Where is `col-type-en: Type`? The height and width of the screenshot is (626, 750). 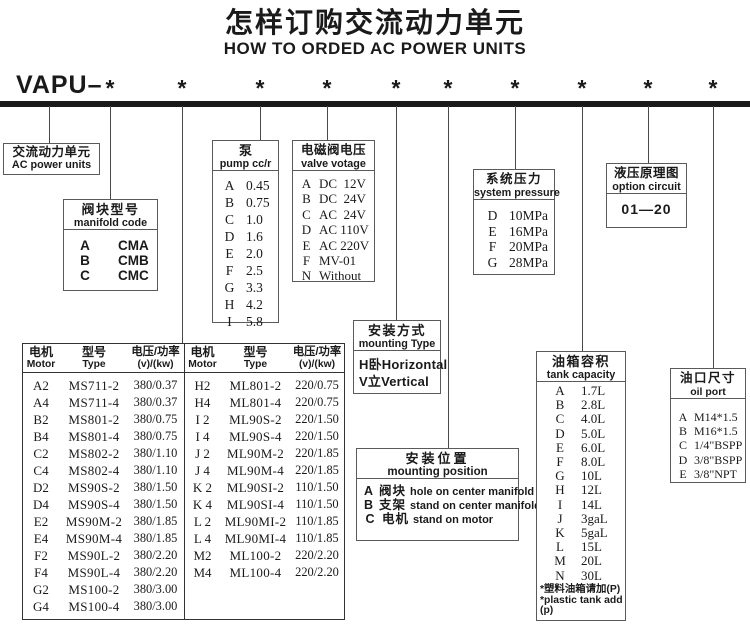 col-type-en: Type is located at coordinates (255, 364).